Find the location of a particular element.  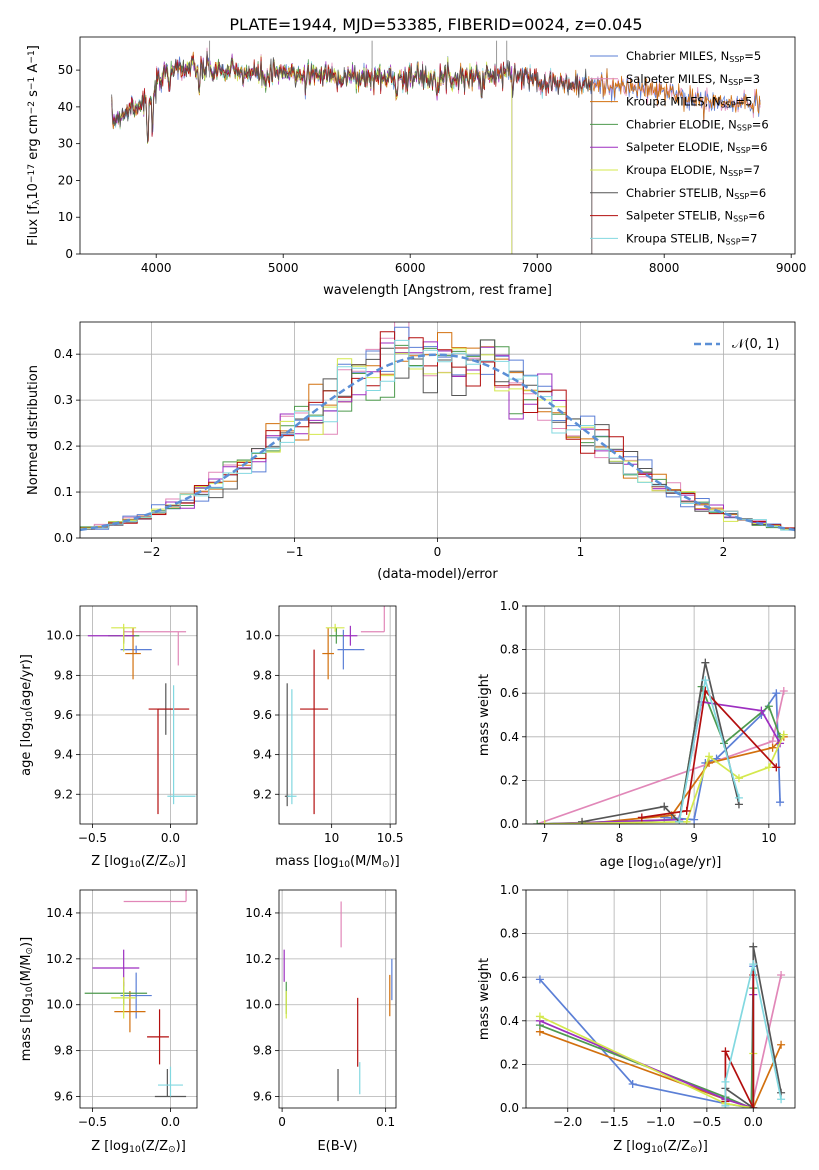

x-tick-label: −1.5 is located at coordinates (614, 1122).